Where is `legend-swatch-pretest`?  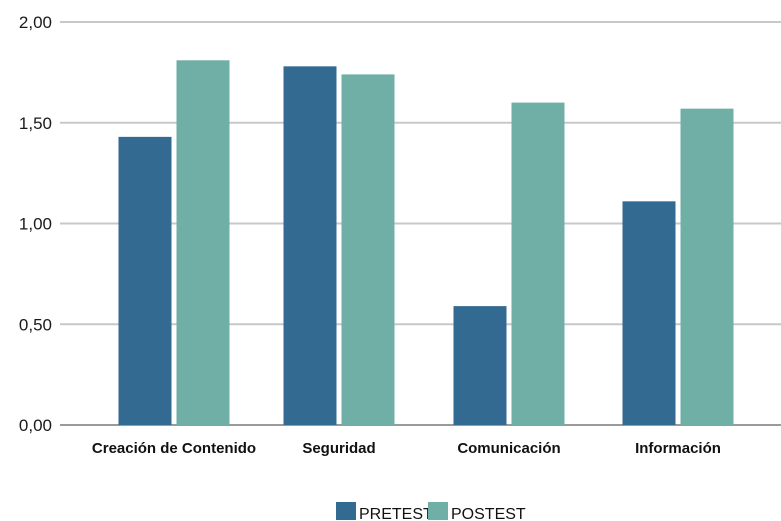
legend-swatch-pretest is located at coordinates (346, 511).